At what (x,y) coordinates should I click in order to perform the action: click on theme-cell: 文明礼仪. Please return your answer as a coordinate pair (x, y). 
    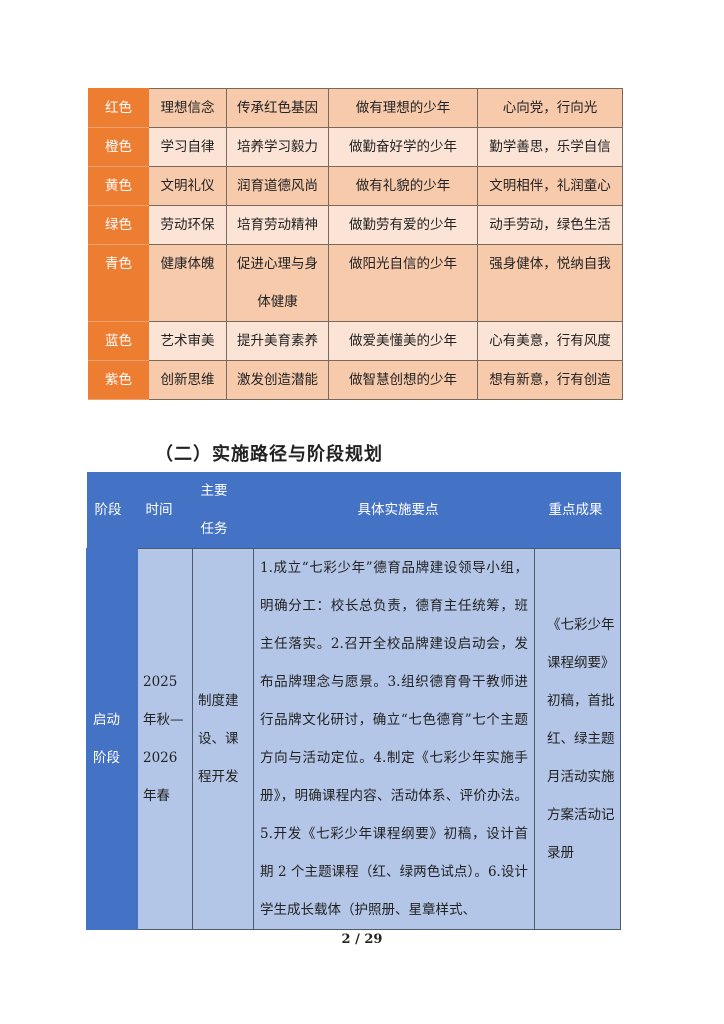
    Looking at the image, I should click on (187, 186).